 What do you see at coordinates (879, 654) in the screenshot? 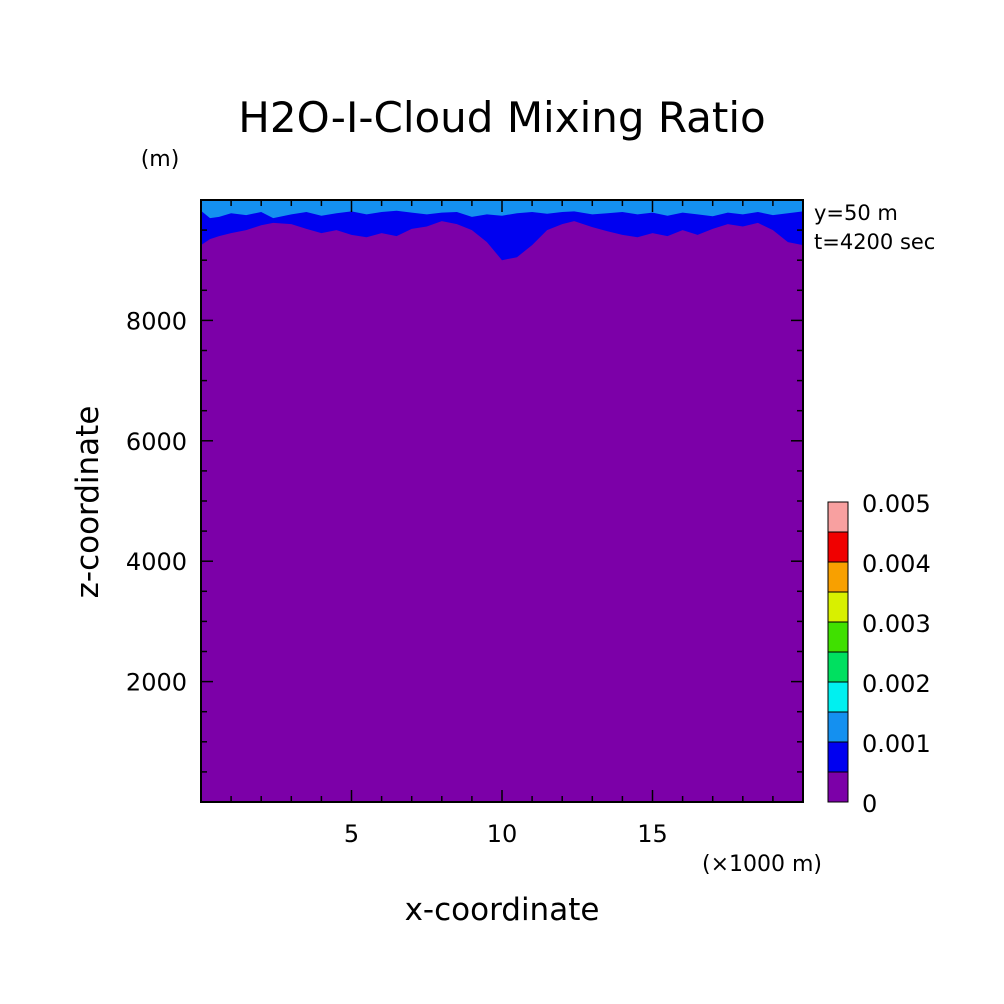
I see `colorbar: 0 0.001 0.002 0.003 0.004 0.005` at bounding box center [879, 654].